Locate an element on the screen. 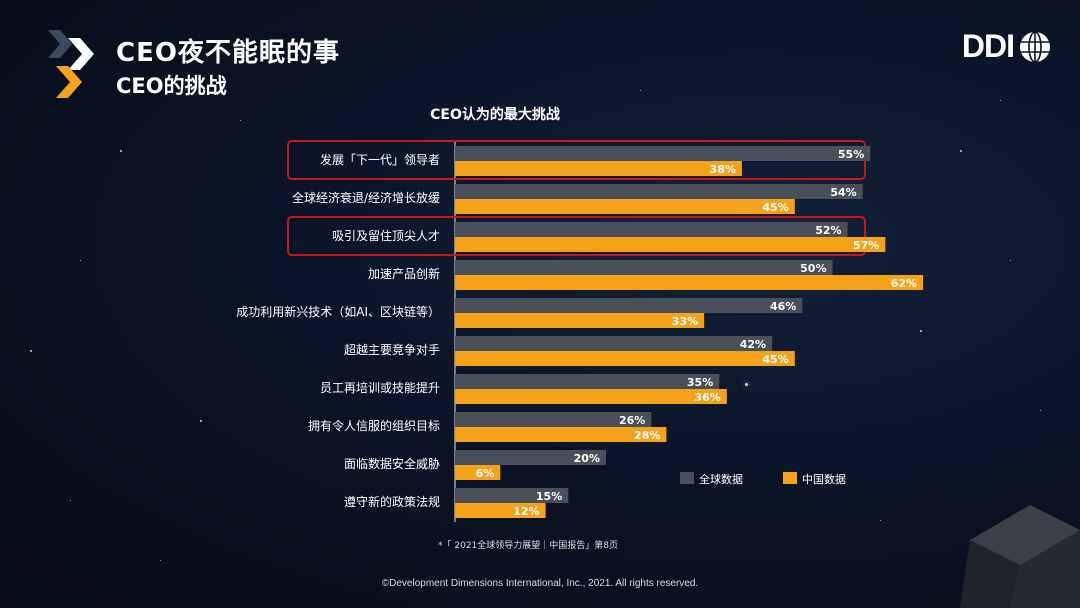 The height and width of the screenshot is (608, 1080). category-label: 全球经济衰退/经济增长放缓 is located at coordinates (366, 197).